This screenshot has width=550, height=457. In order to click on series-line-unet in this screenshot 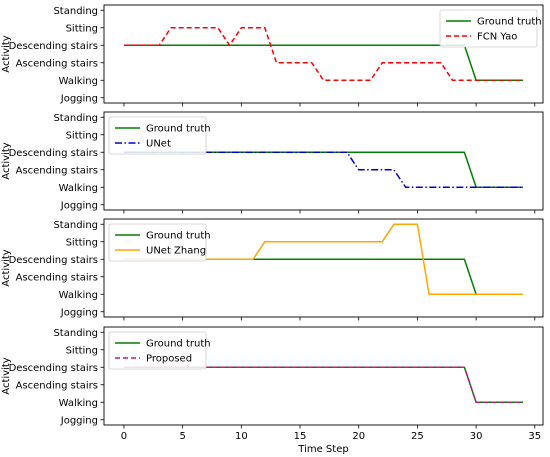, I will do `click(323, 170)`.